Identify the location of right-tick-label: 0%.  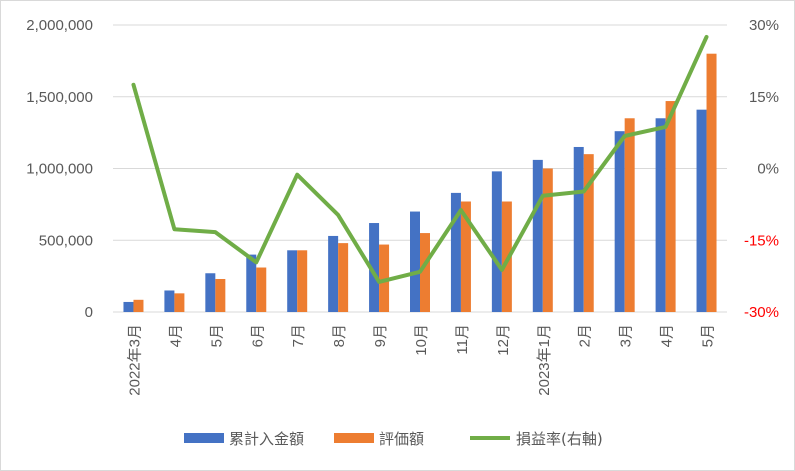
(768, 169).